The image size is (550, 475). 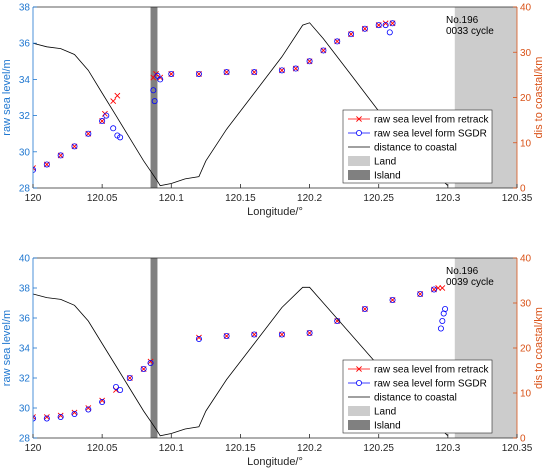 I want to click on y2-tick-label: 40, so click(x=526, y=8).